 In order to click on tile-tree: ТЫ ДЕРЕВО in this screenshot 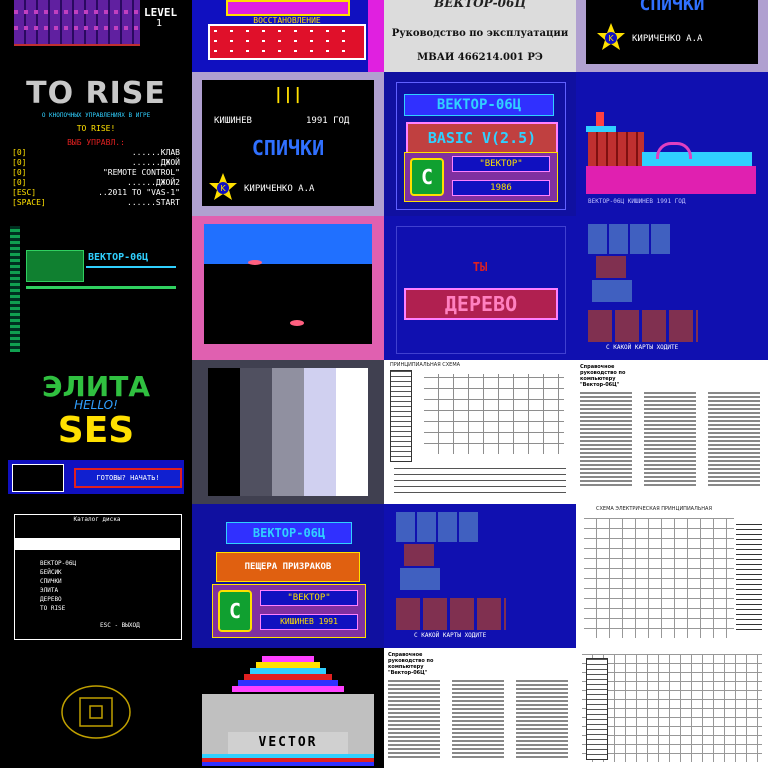, I will do `click(480, 288)`.